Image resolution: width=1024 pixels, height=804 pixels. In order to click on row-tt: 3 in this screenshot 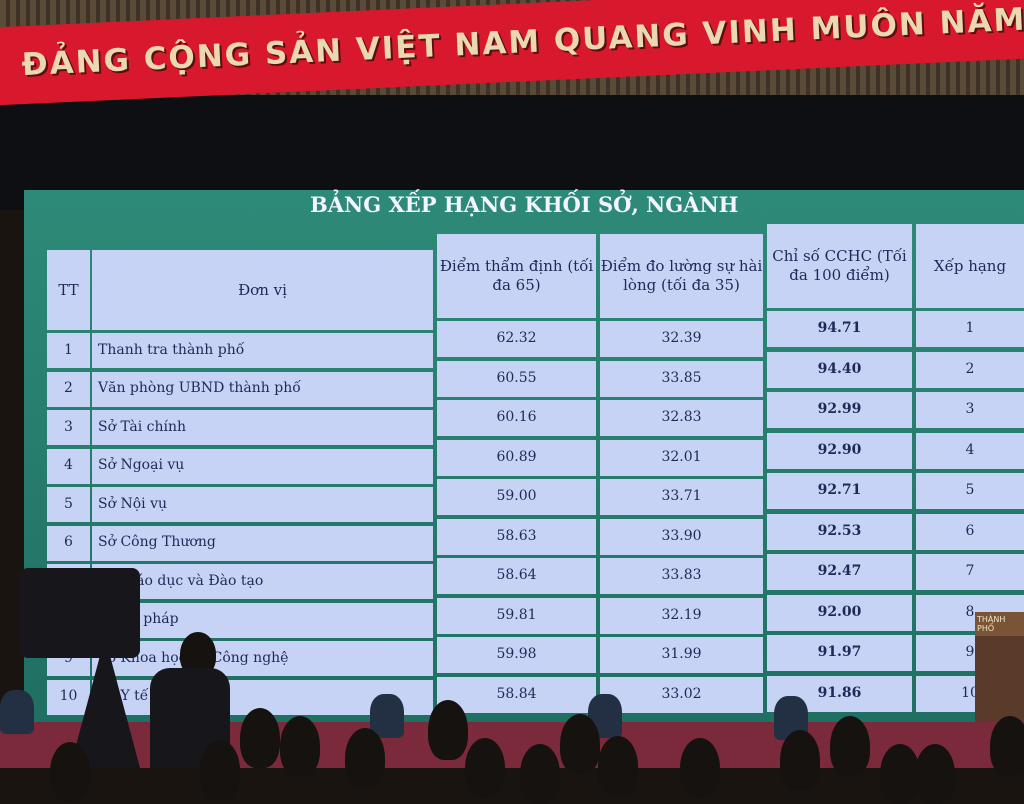, I will do `click(68, 427)`.